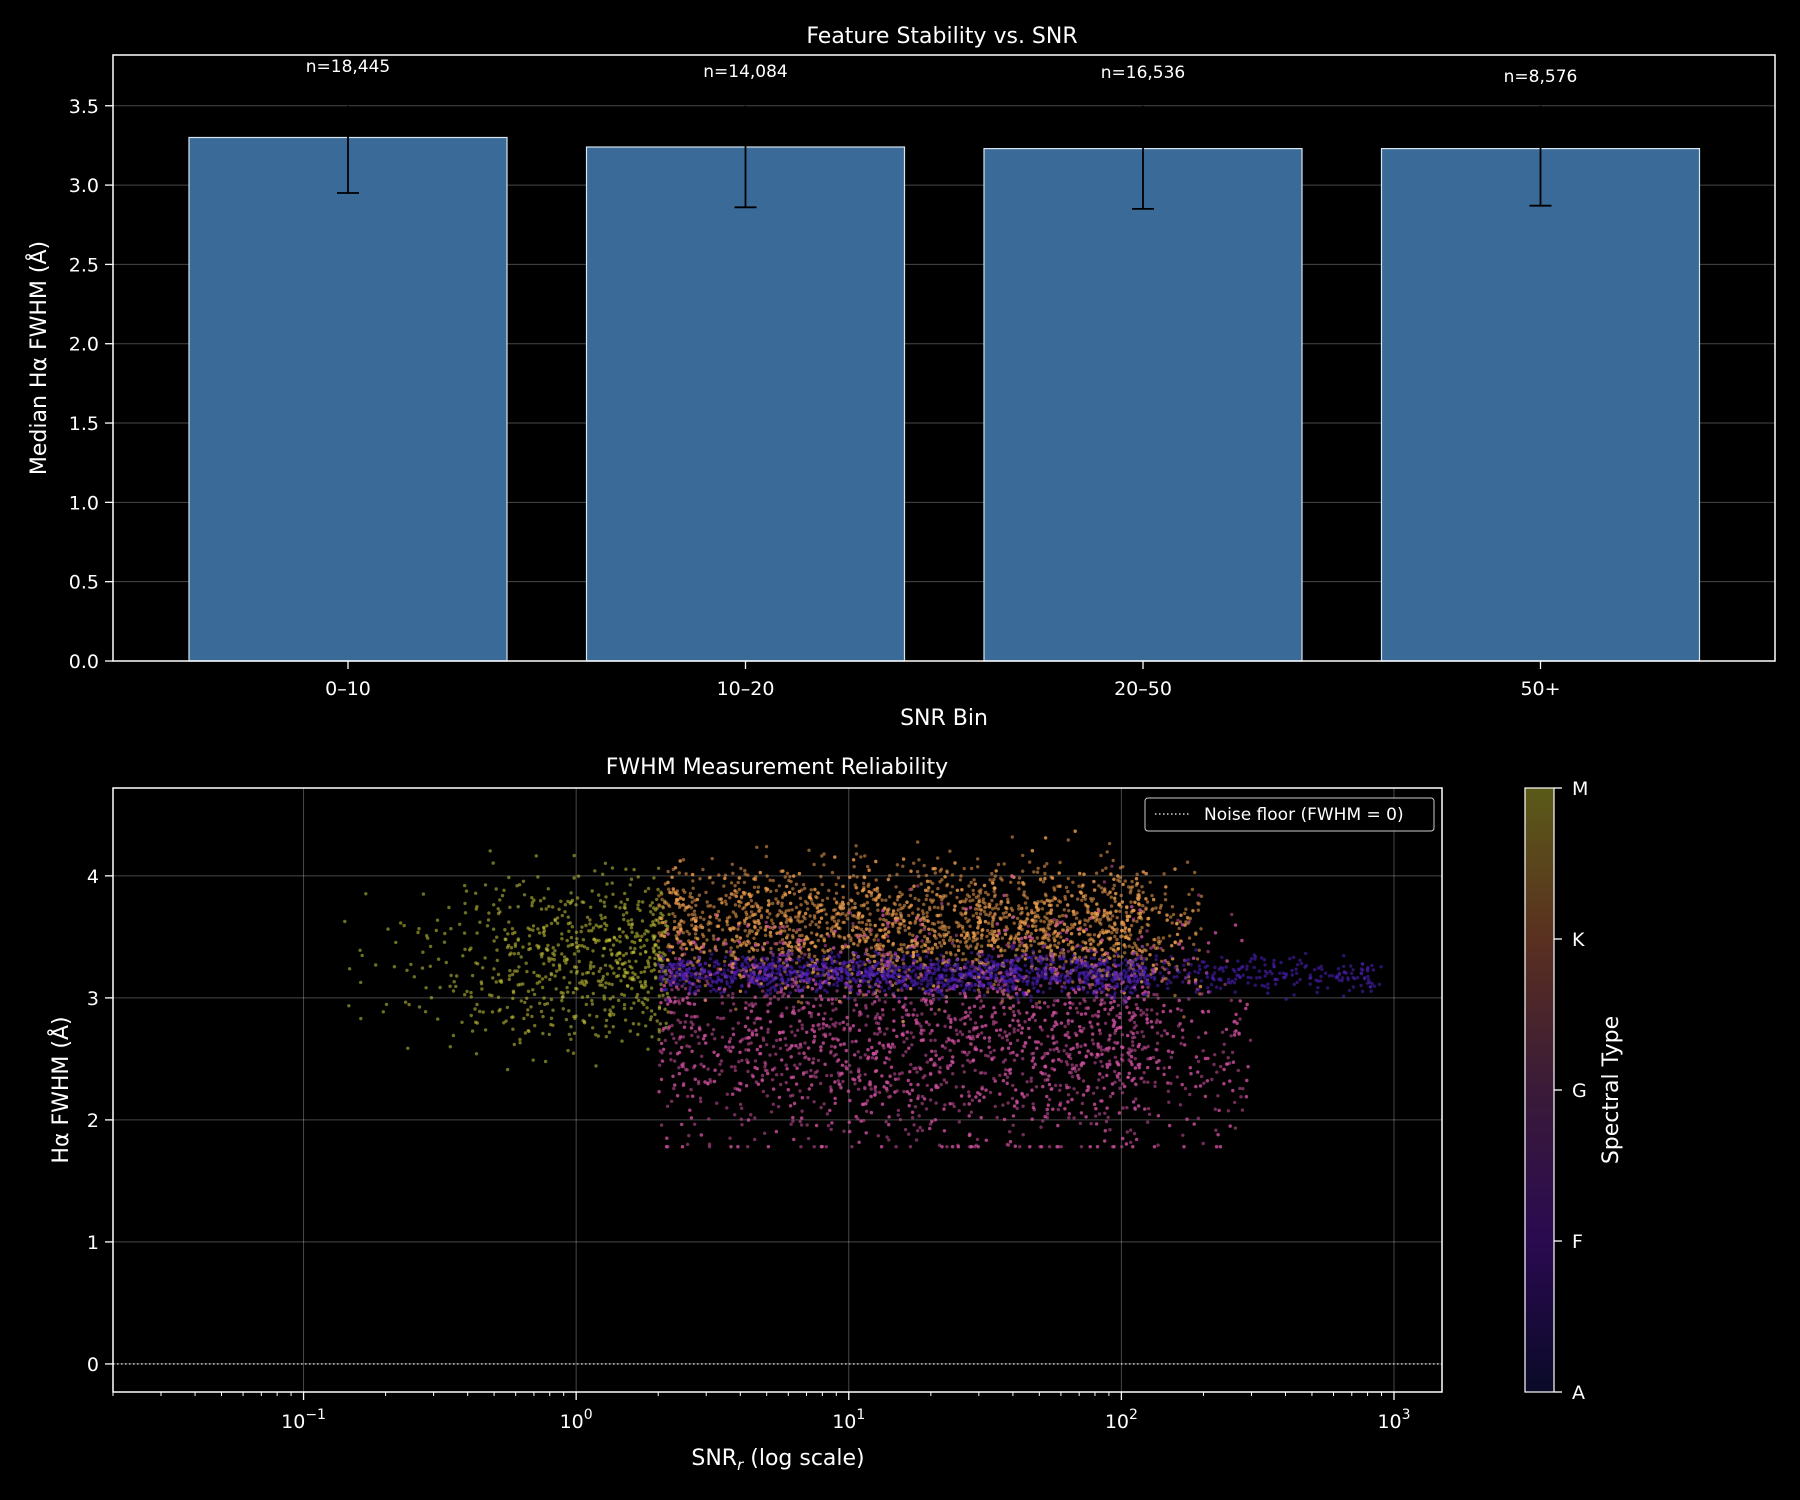 This screenshot has width=1800, height=1500. Describe the element at coordinates (38, 358) in the screenshot. I see `bar-chart-y-axis-label: Median Hα FWHM (Å)` at that location.